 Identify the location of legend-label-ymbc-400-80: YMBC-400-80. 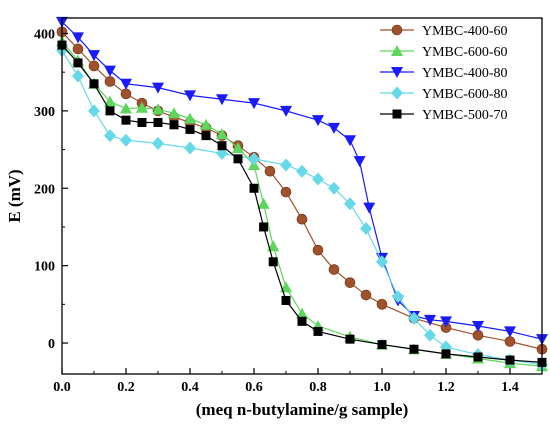
(465, 73).